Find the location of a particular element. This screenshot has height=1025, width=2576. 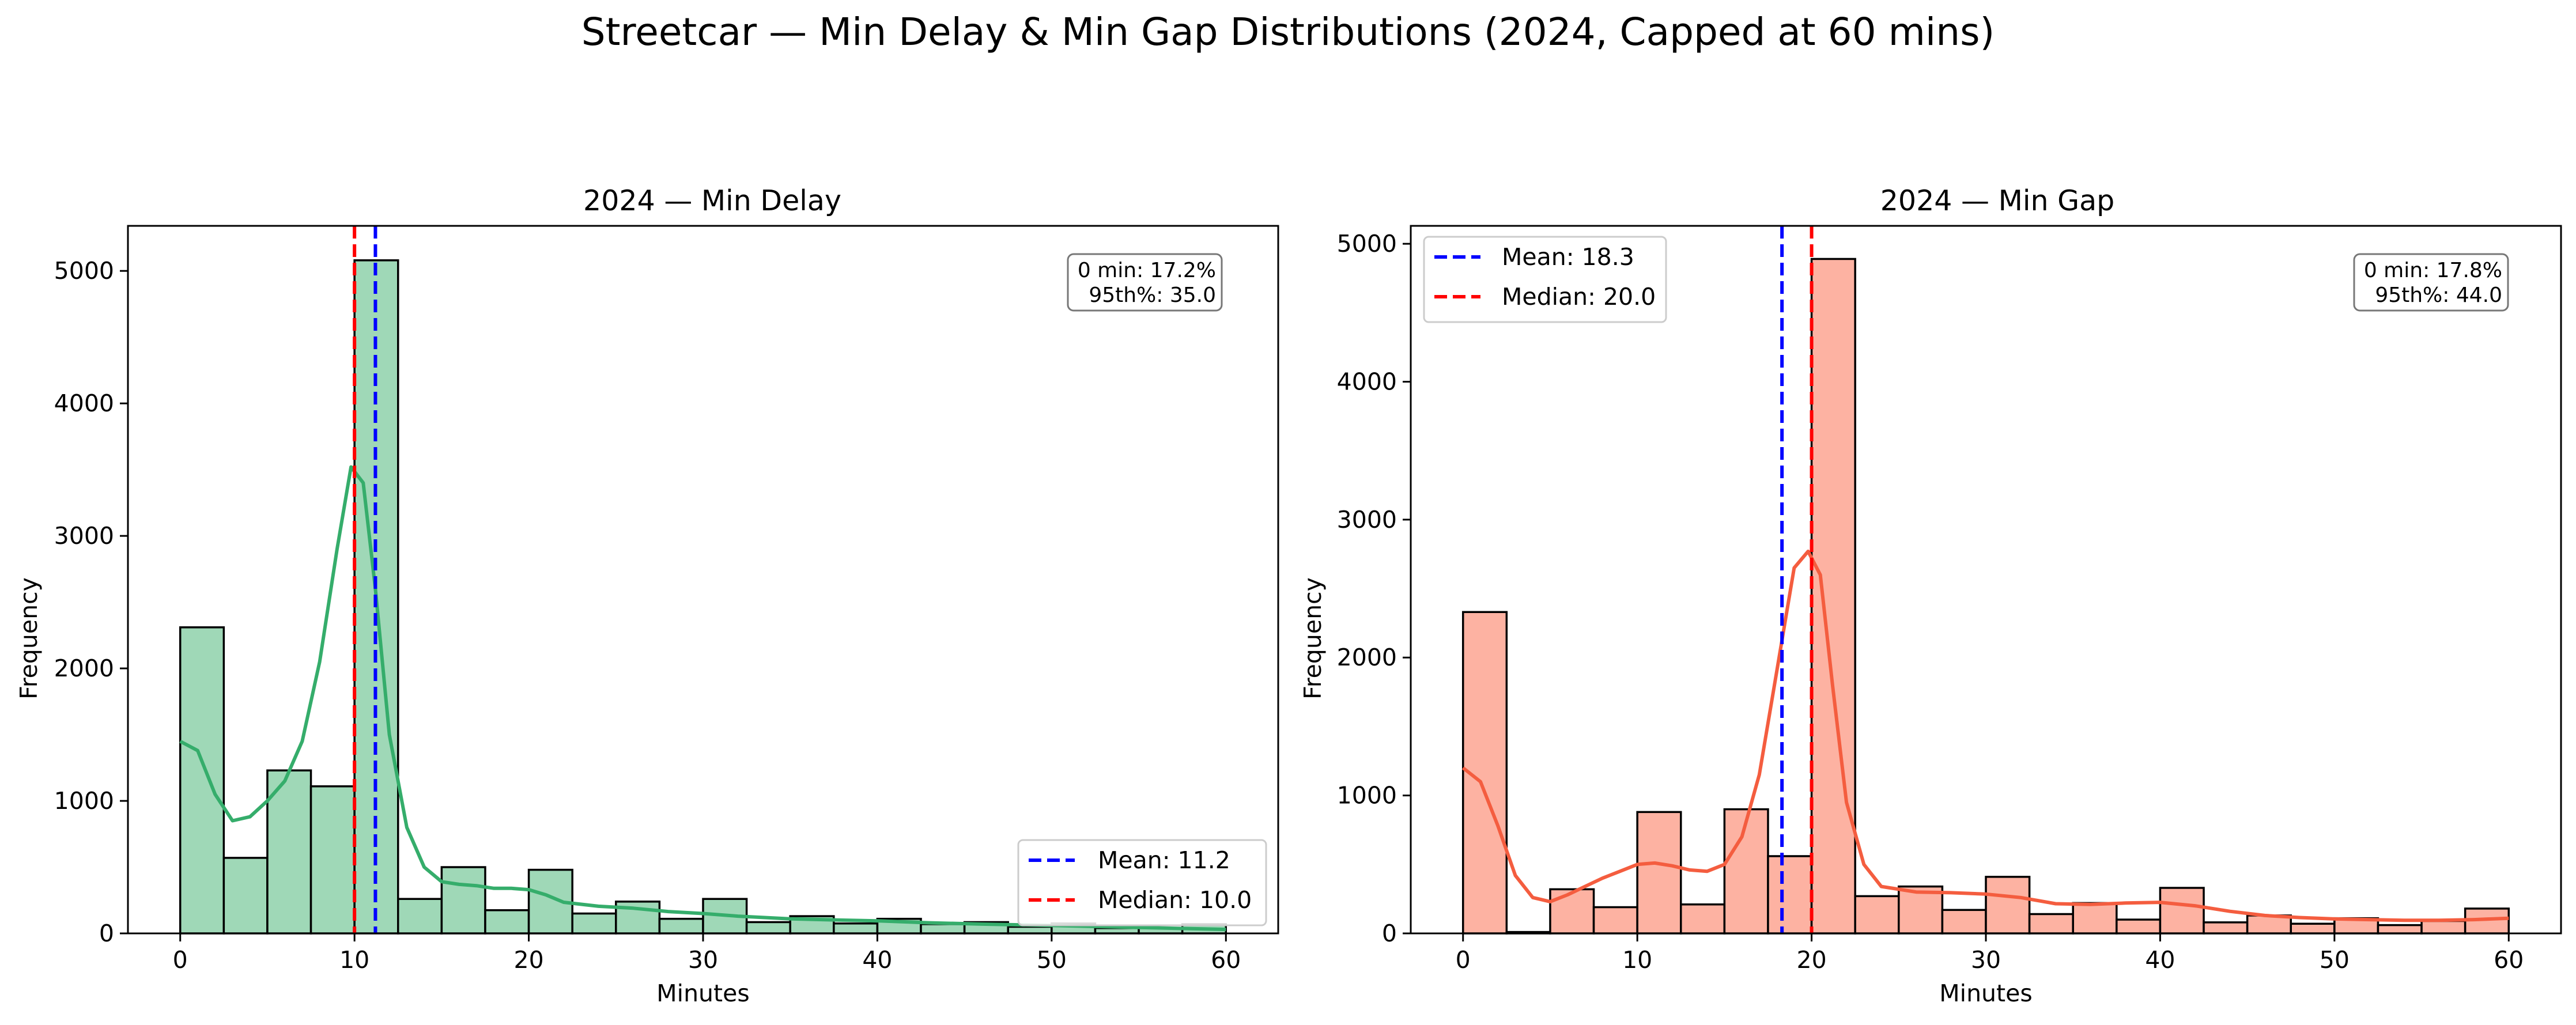

min-delay-stat-p95: 95th%: 35.0 is located at coordinates (1152, 295).